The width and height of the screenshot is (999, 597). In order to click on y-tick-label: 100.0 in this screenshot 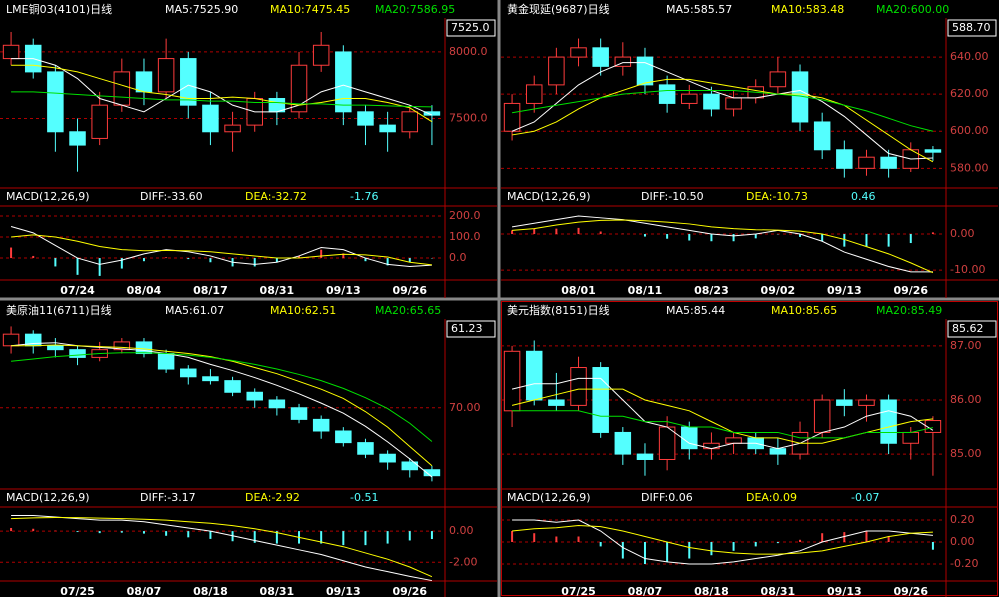, I will do `click(465, 236)`.